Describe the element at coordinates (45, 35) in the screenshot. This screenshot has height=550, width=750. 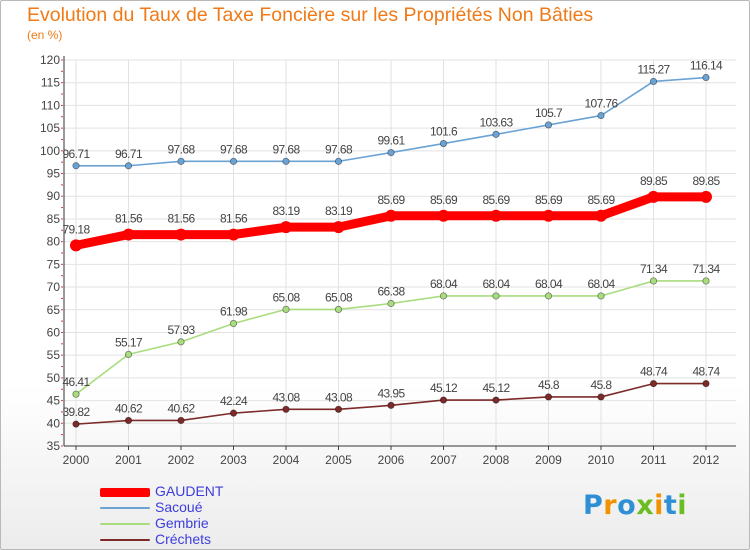
I see `chart-unit-label: (en %)` at that location.